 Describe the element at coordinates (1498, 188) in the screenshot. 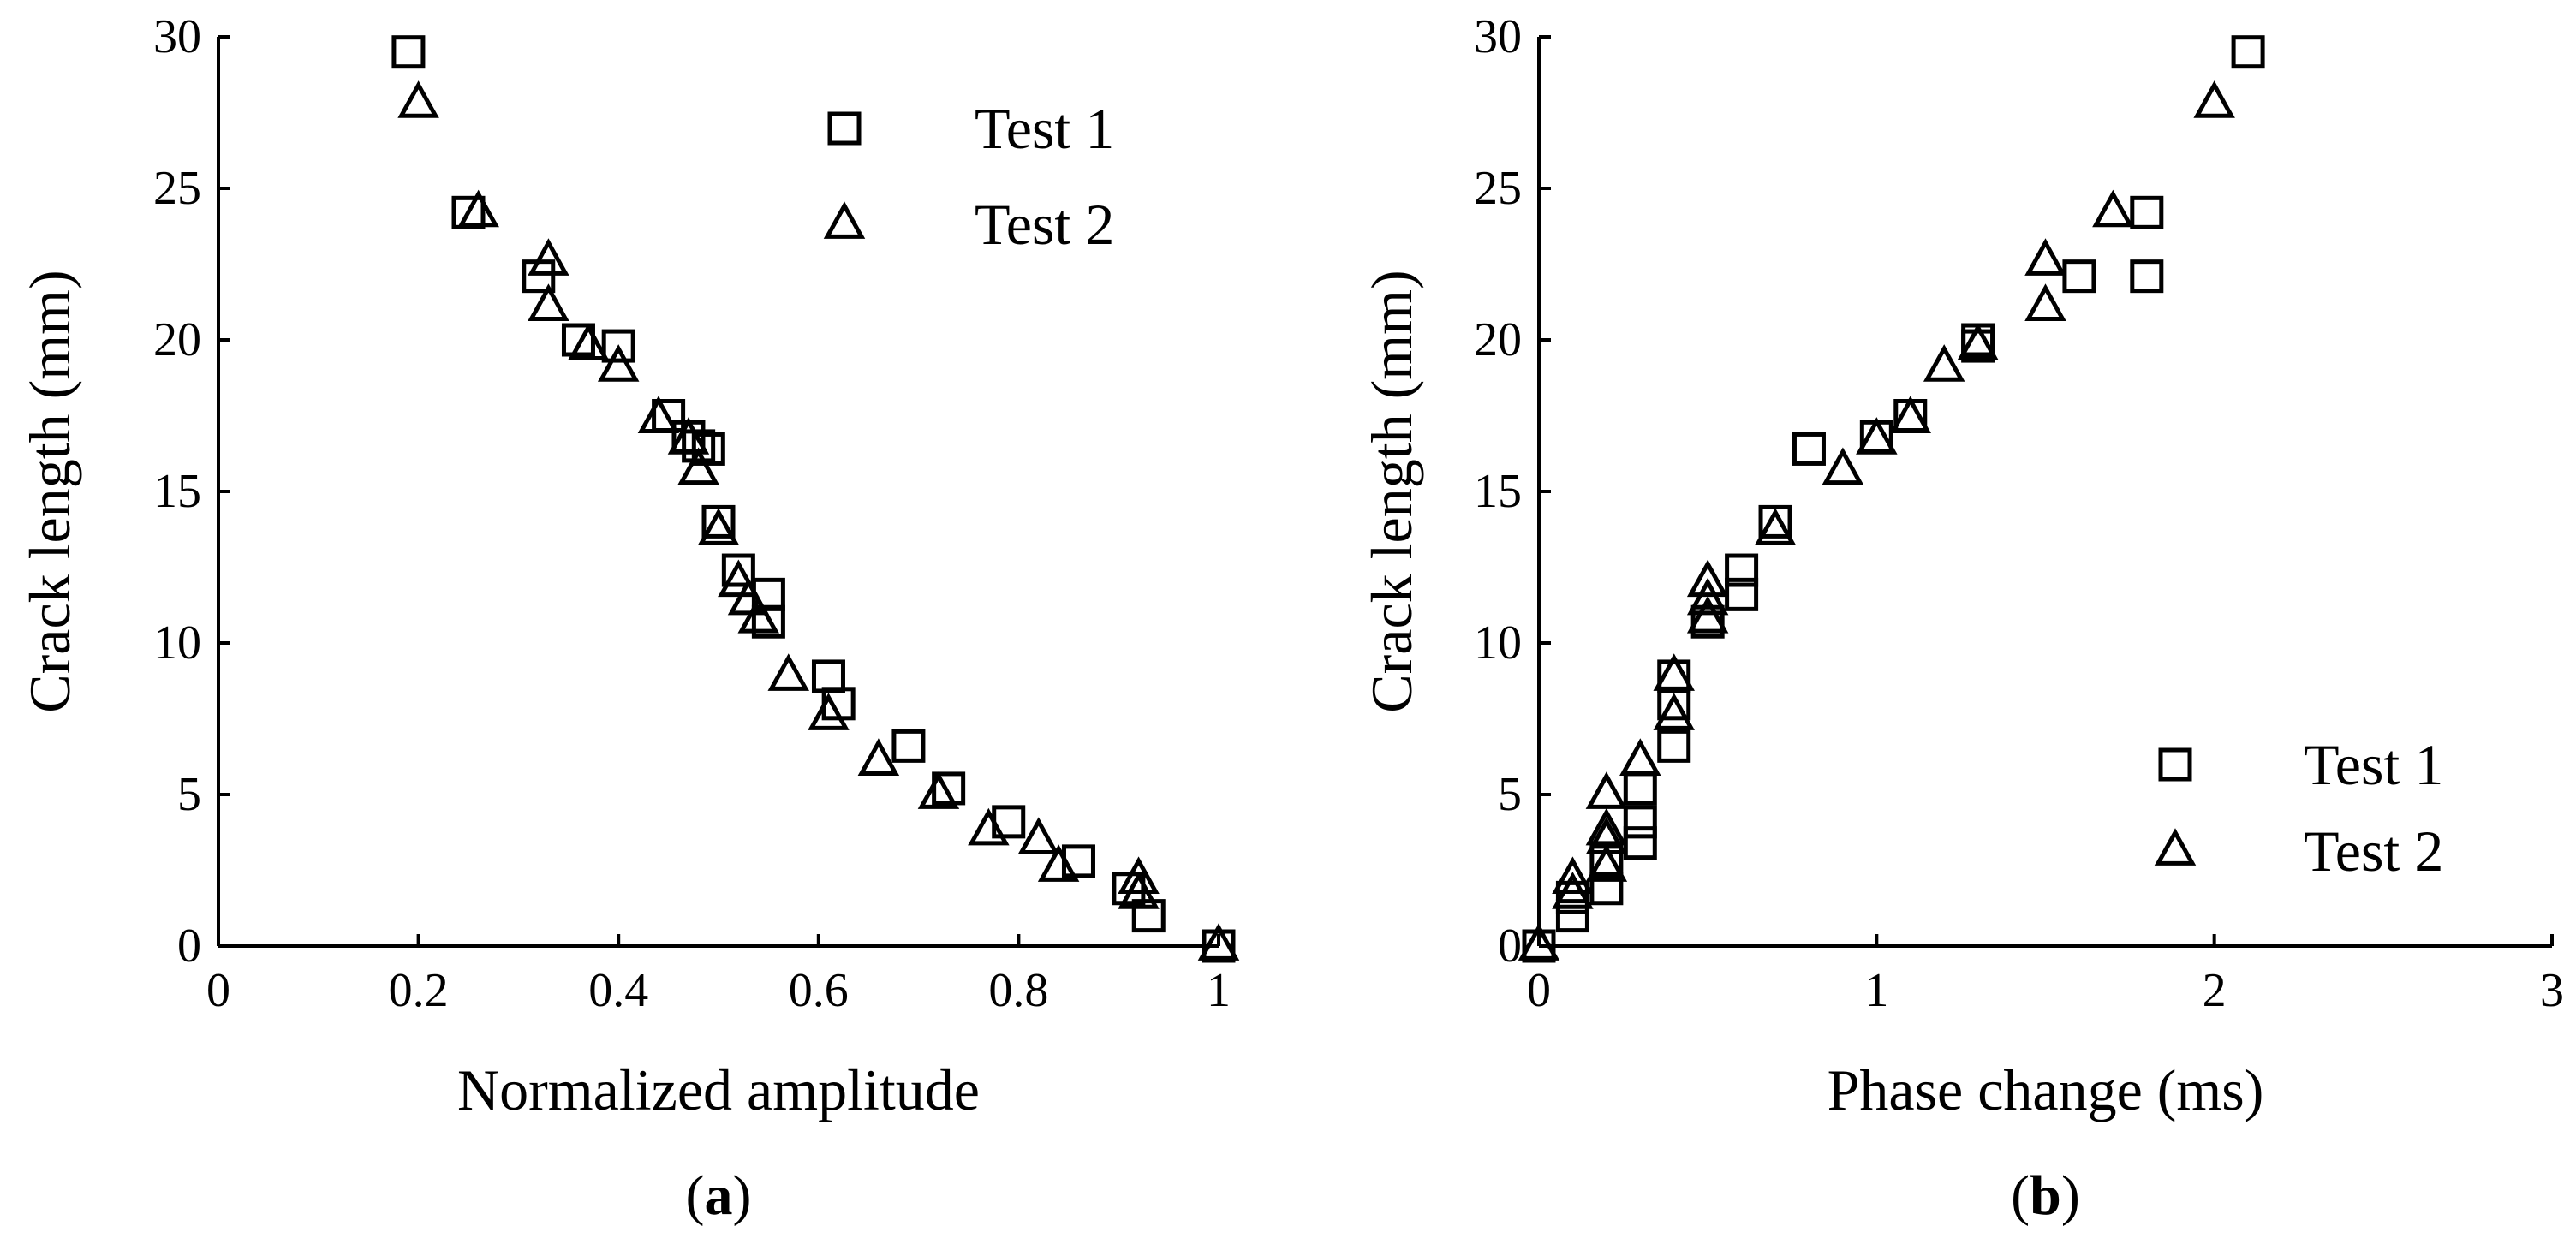

I see `y-tick-label: 25` at that location.